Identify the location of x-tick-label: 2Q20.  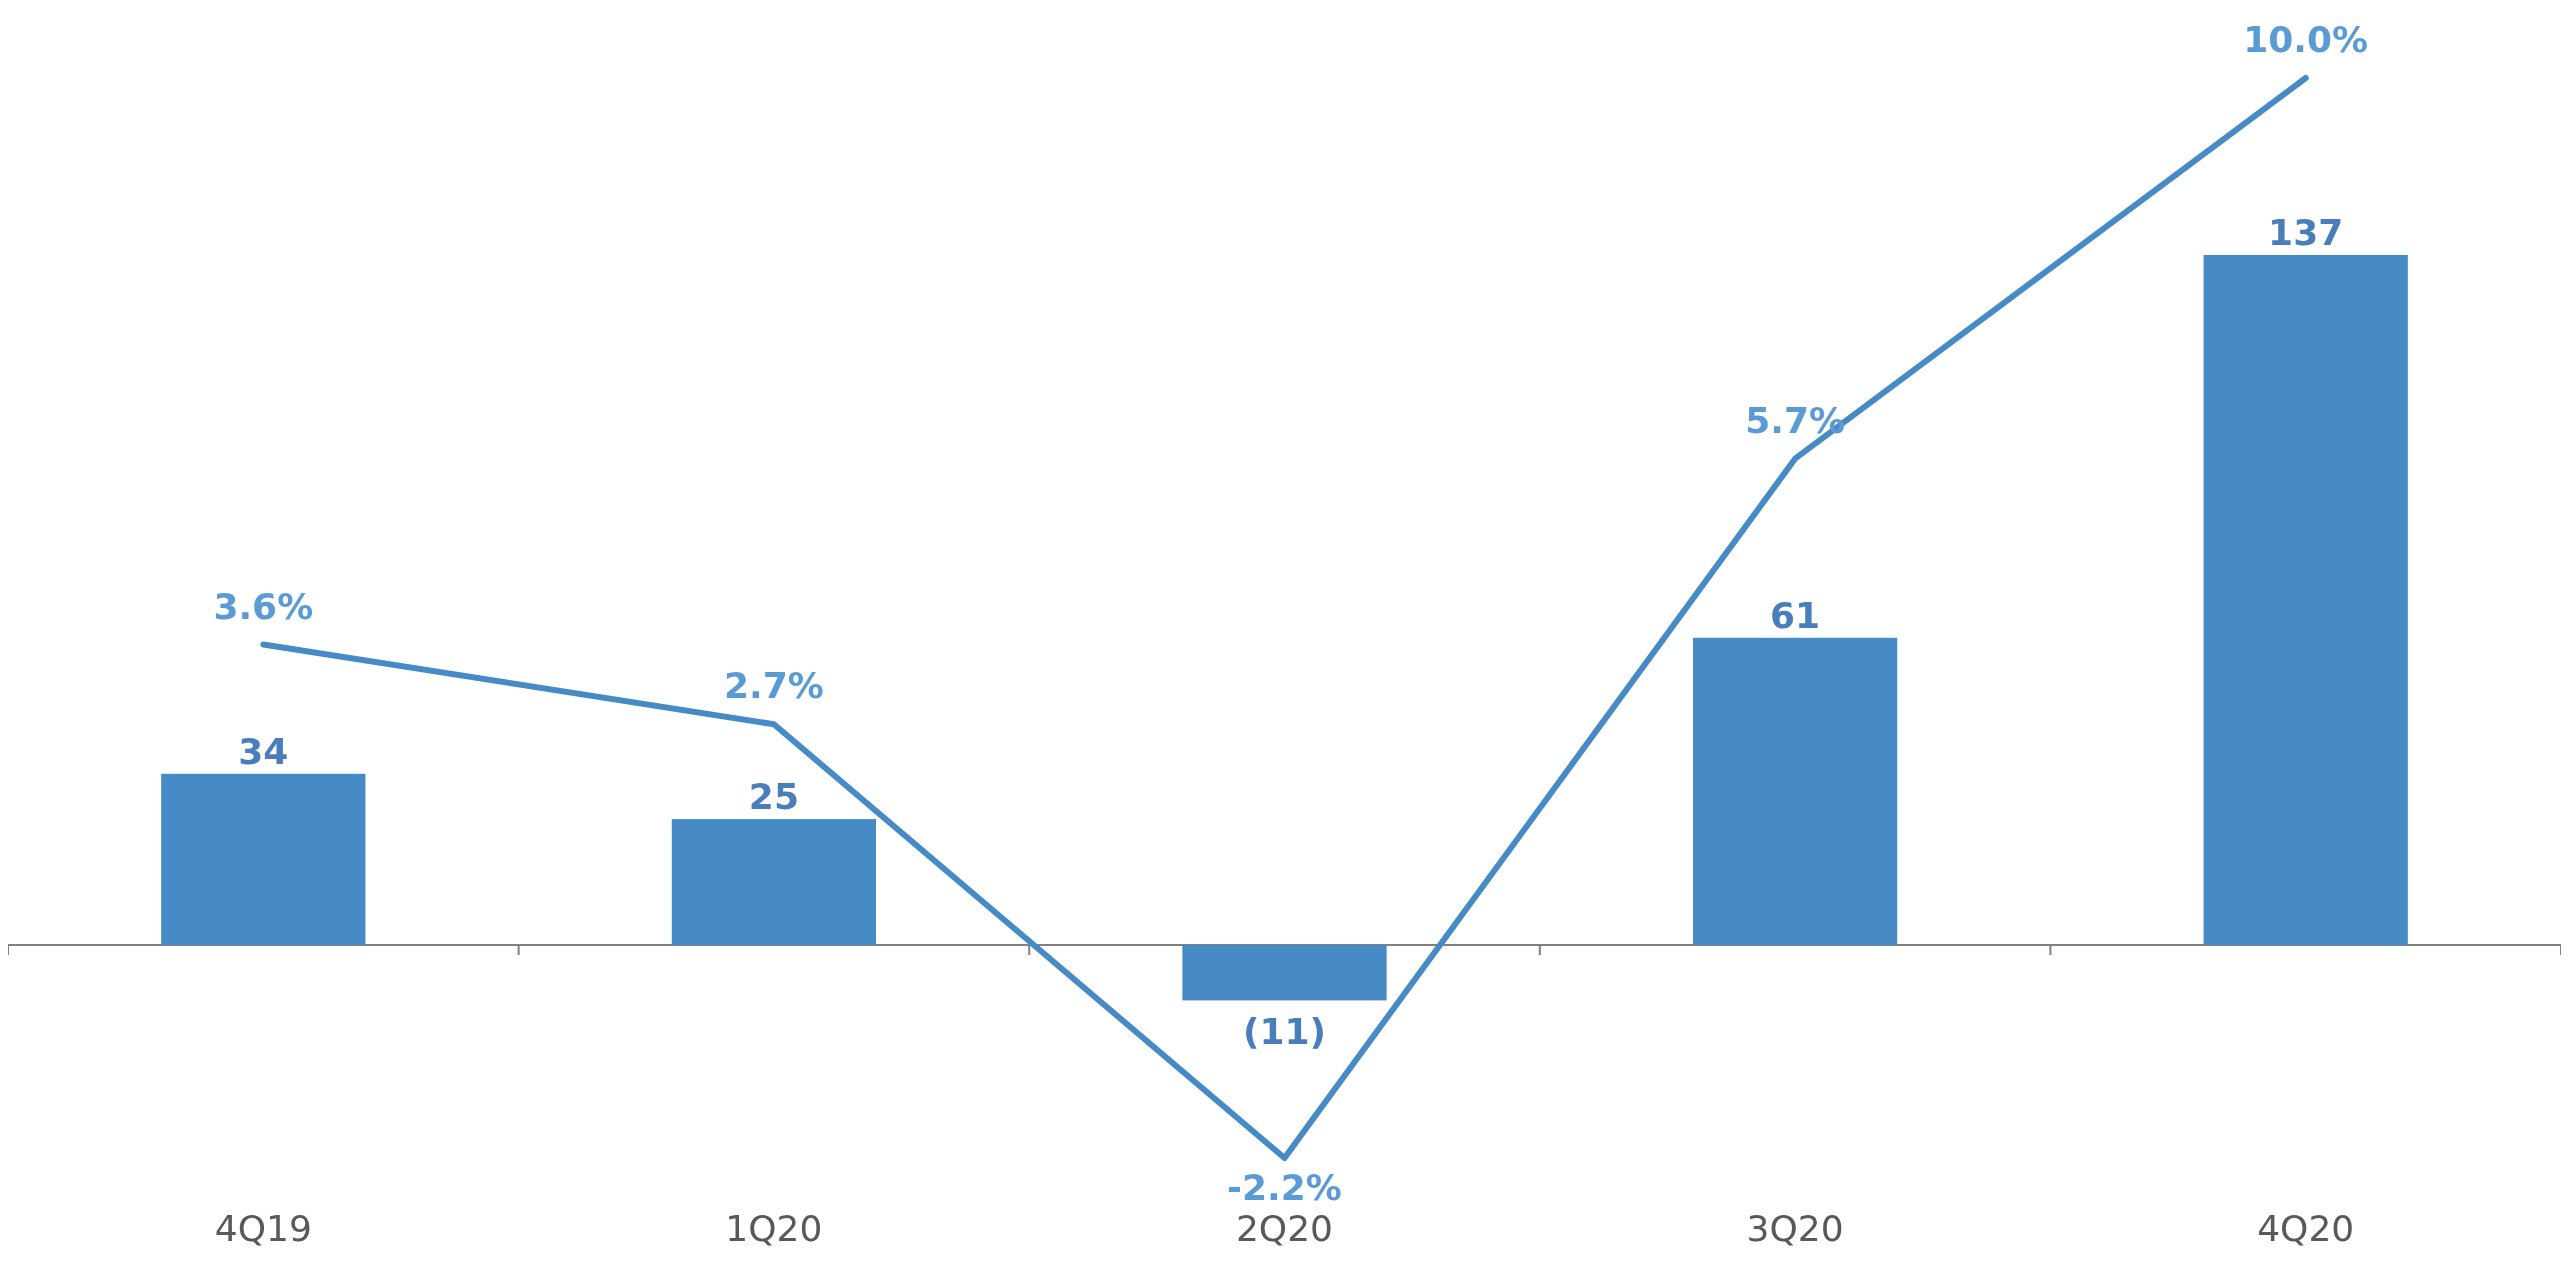
(1284, 1228).